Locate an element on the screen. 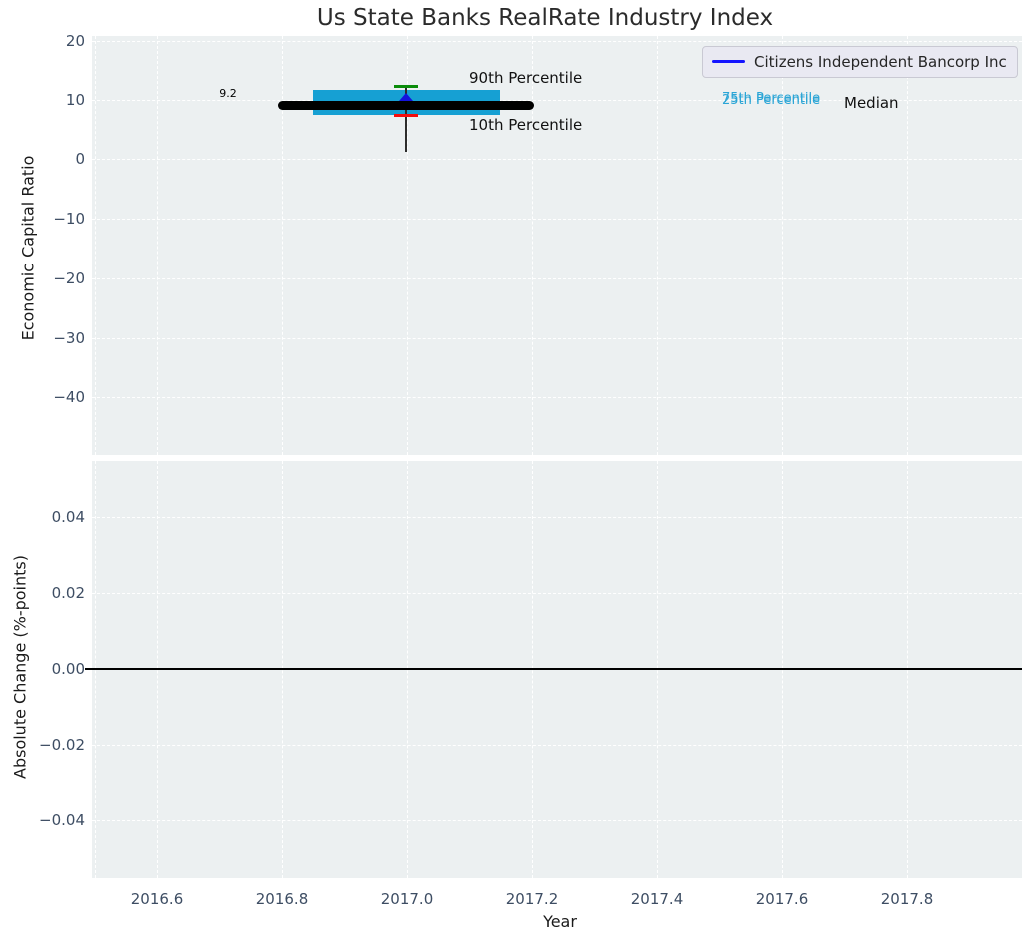 The image size is (1034, 942). legend: Citizens Independent Bancorp Inc is located at coordinates (860, 62).